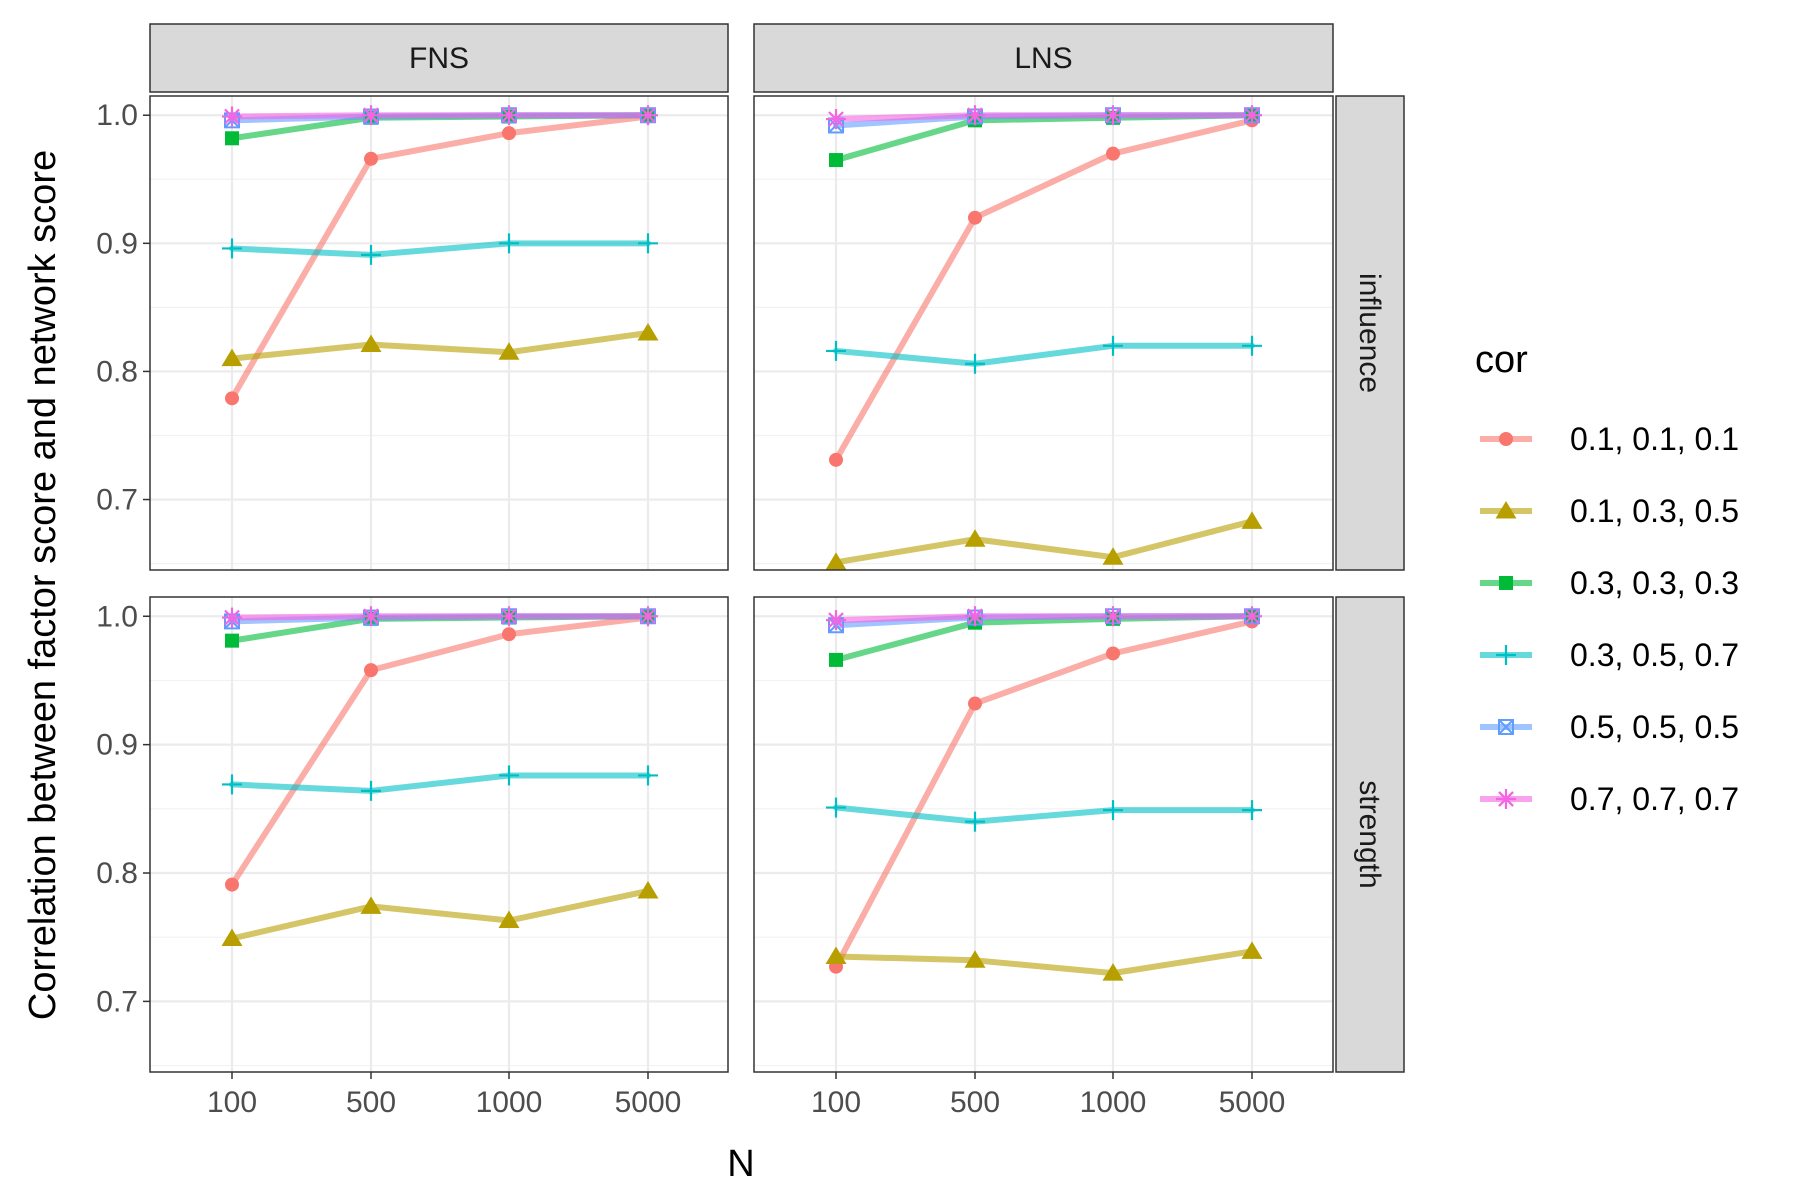 The image size is (1800, 1200). Describe the element at coordinates (1113, 1102) in the screenshot. I see `x-tick-label: 1000` at that location.